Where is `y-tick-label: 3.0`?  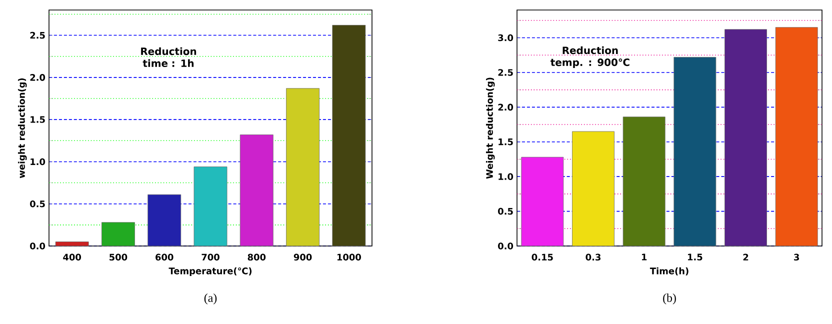 y-tick-label: 3.0 is located at coordinates (506, 38).